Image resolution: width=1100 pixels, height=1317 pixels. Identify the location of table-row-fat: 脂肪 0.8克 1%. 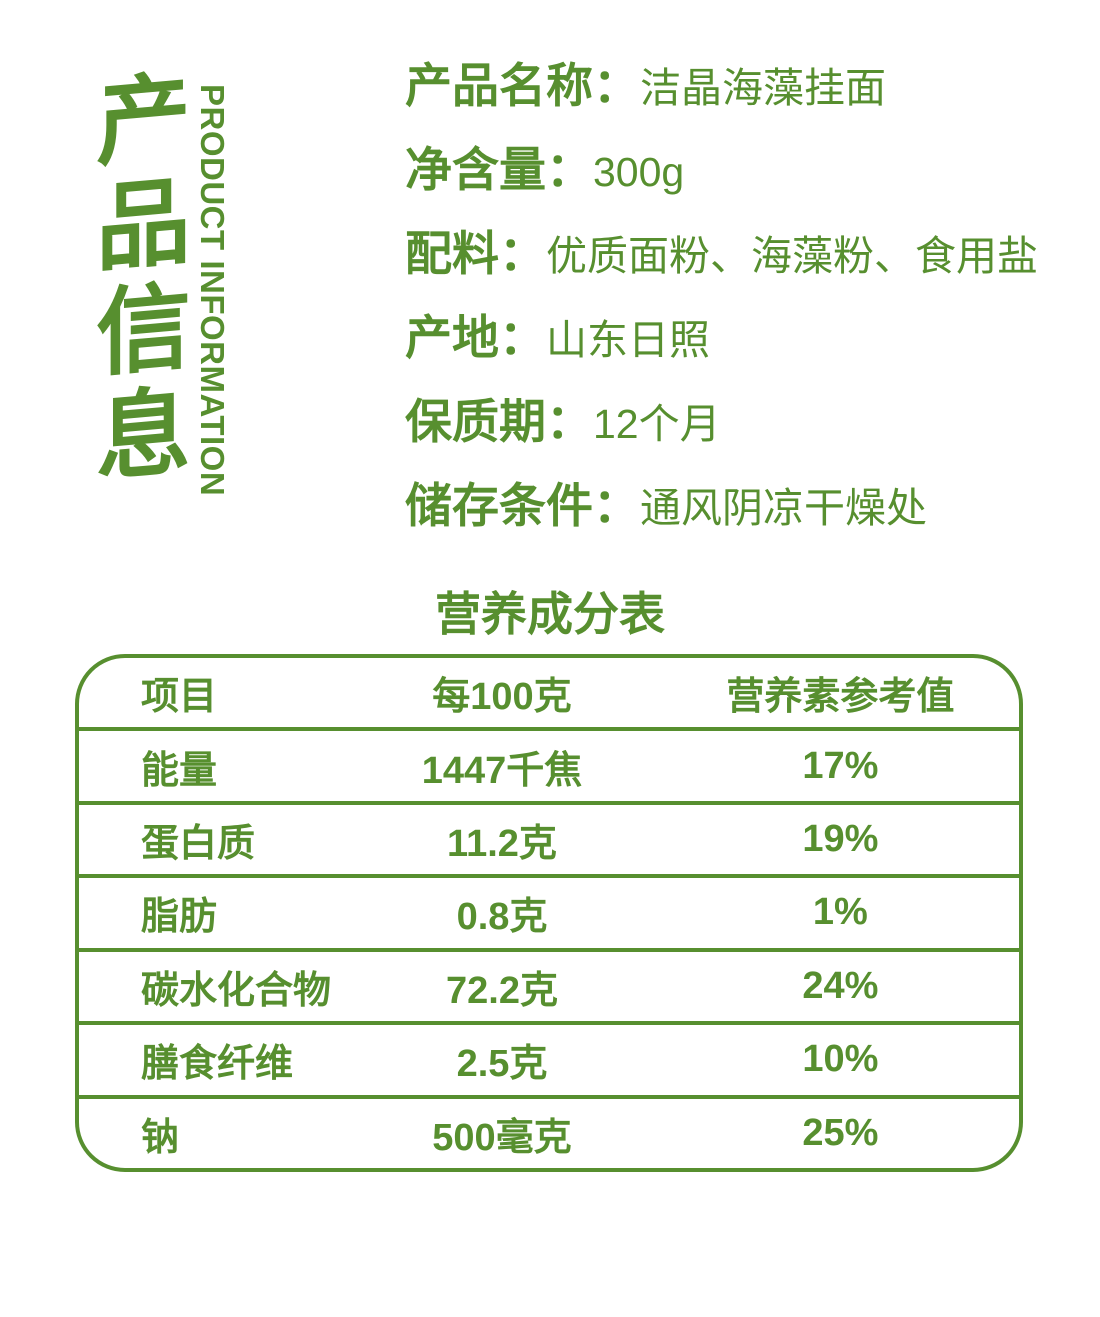
(549, 915).